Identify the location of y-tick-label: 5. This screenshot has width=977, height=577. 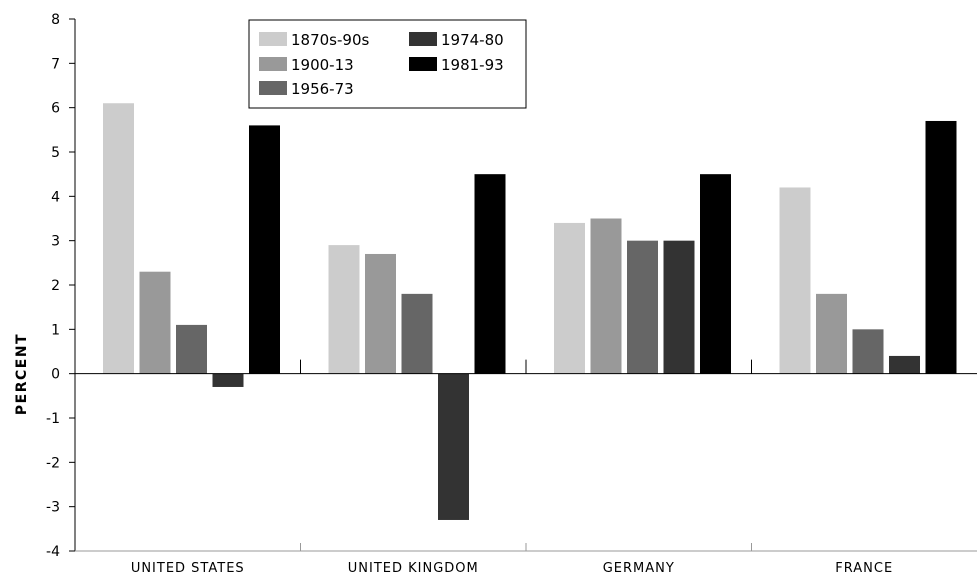
(55, 153).